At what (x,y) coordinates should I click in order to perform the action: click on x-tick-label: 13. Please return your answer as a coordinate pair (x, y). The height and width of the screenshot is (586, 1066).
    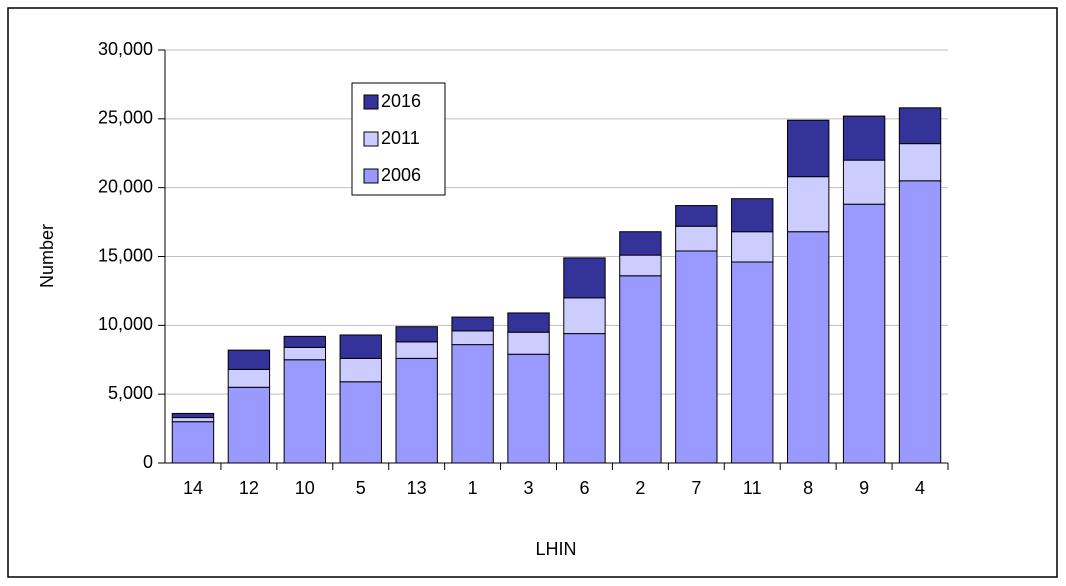
    Looking at the image, I should click on (417, 488).